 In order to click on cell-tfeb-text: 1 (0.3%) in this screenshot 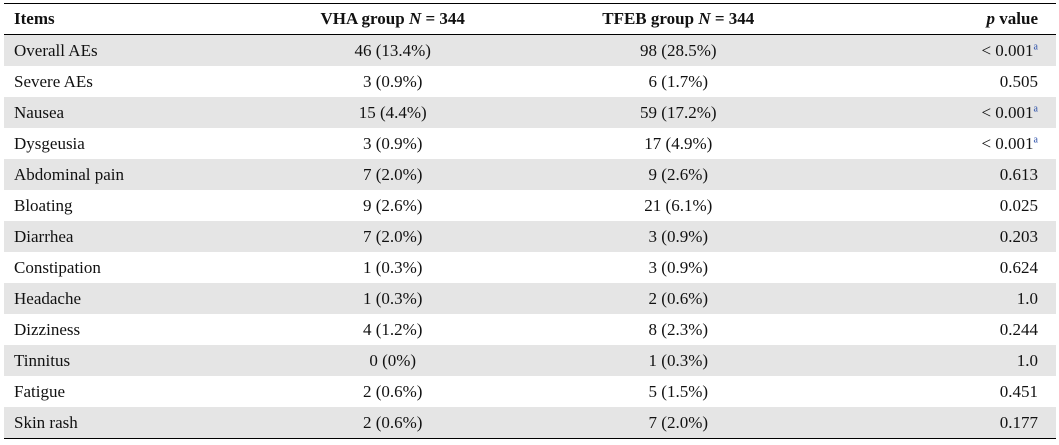, I will do `click(678, 360)`.